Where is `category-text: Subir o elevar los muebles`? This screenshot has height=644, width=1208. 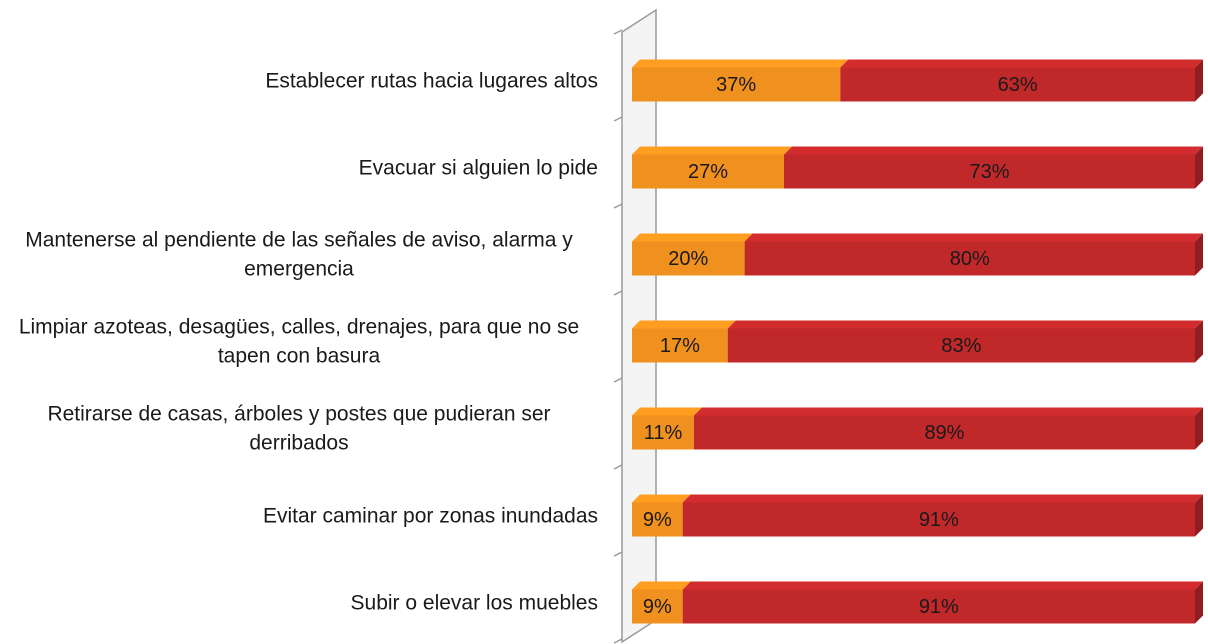
category-text: Subir o elevar los muebles is located at coordinates (474, 602).